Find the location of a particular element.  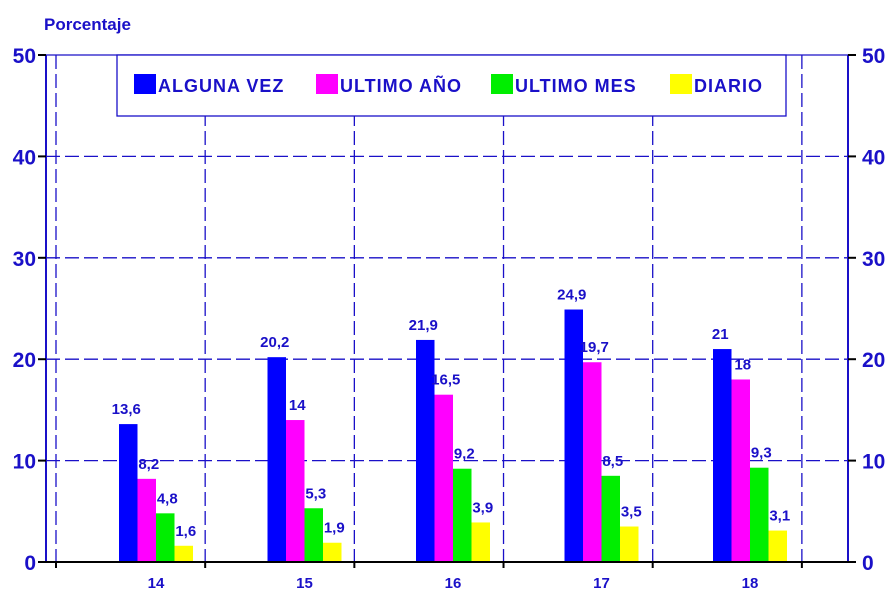

data-label: 3,9 is located at coordinates (482, 507).